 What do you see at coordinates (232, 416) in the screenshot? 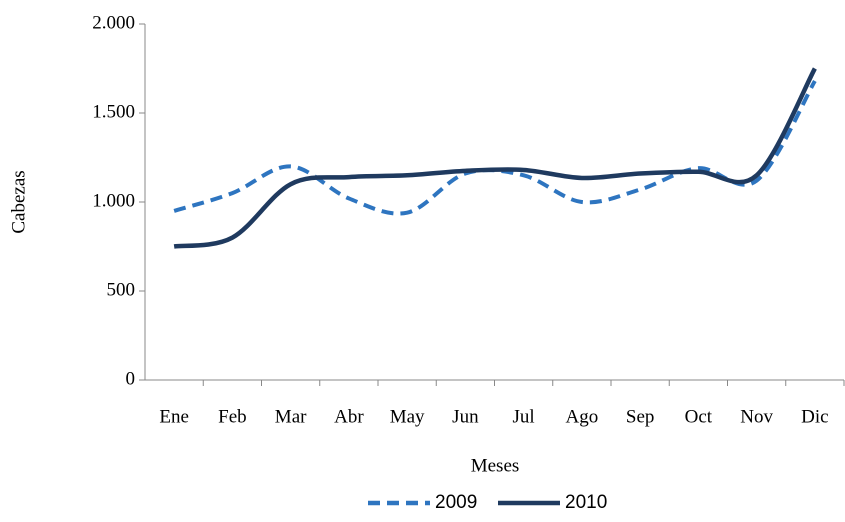
I see `x-tick-label: Feb` at bounding box center [232, 416].